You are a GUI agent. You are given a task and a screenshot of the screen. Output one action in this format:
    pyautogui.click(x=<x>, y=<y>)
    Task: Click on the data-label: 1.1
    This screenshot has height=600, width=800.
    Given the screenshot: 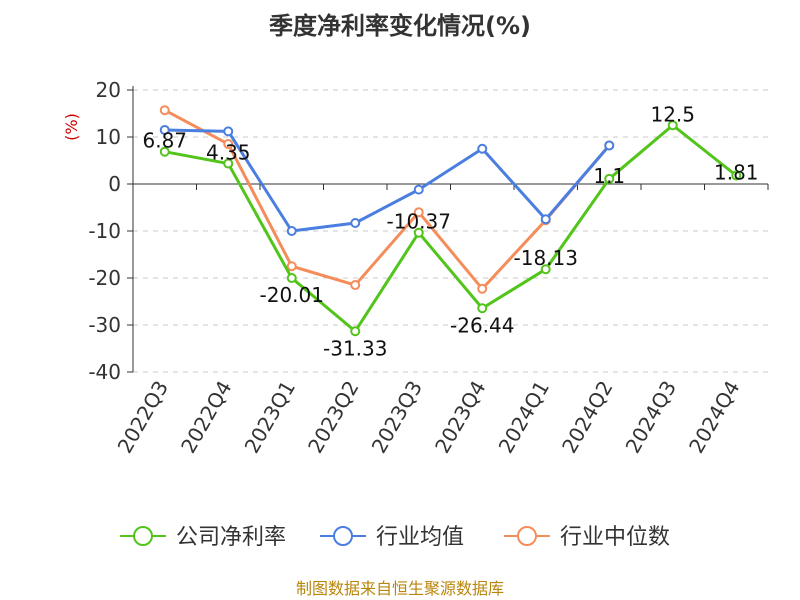 What is the action you would take?
    pyautogui.click(x=609, y=176)
    